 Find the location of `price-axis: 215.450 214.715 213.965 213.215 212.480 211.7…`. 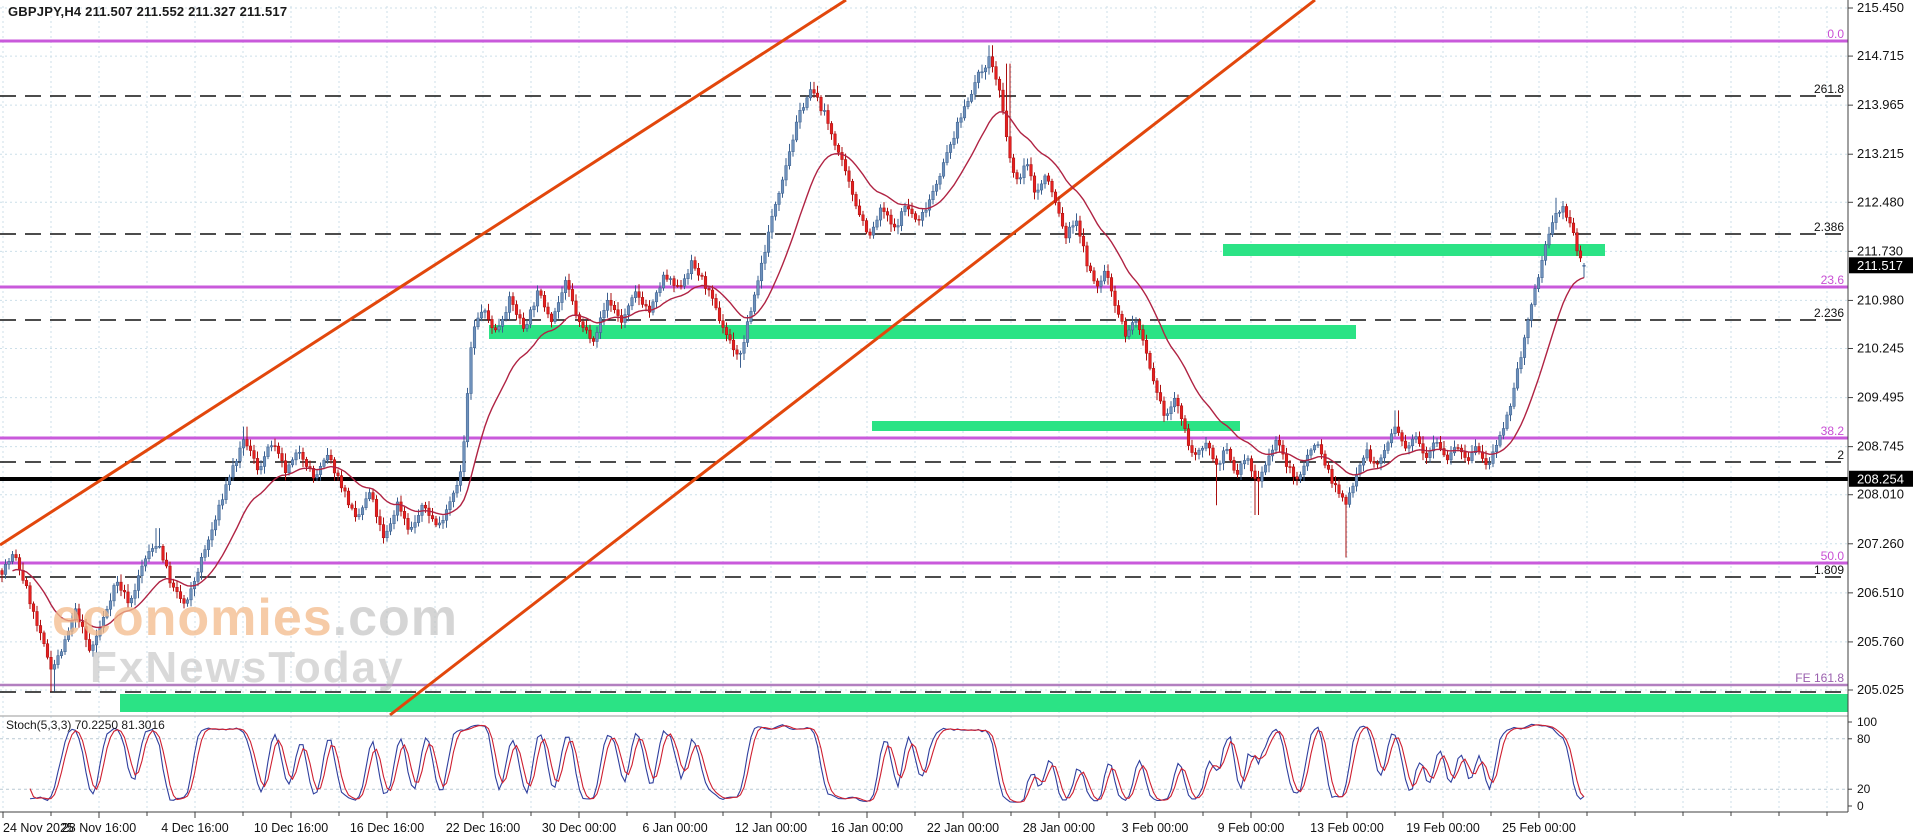

price-axis: 215.450 214.715 213.965 213.215 212.480 211.7… is located at coordinates (1880, 406).